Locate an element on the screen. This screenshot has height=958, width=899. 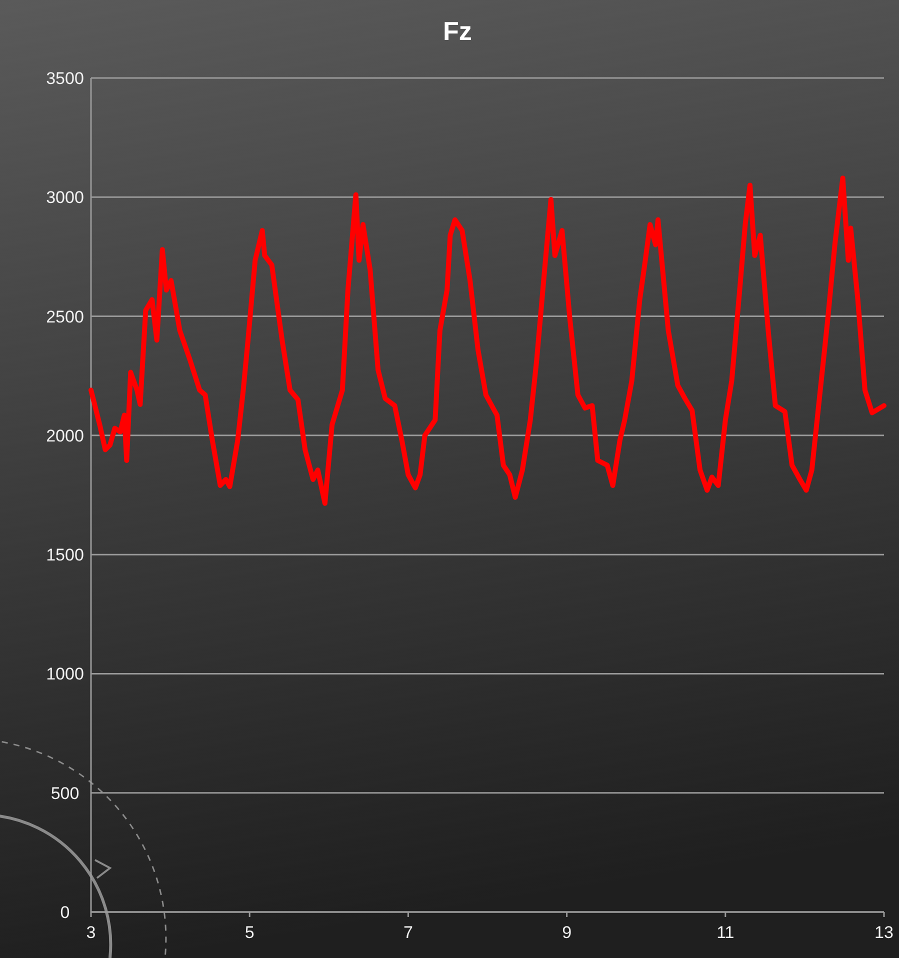
chart-title: Fz is located at coordinates (457, 31).